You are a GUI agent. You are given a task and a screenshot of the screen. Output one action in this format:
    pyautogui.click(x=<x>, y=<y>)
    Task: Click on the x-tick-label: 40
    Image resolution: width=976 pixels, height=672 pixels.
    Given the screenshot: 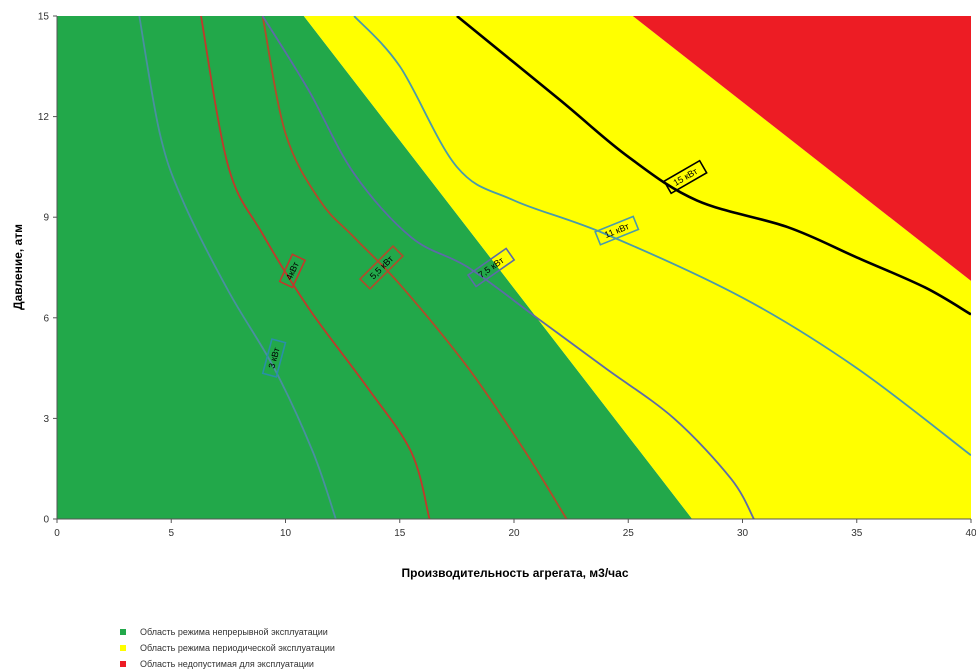 What is the action you would take?
    pyautogui.click(x=970, y=533)
    